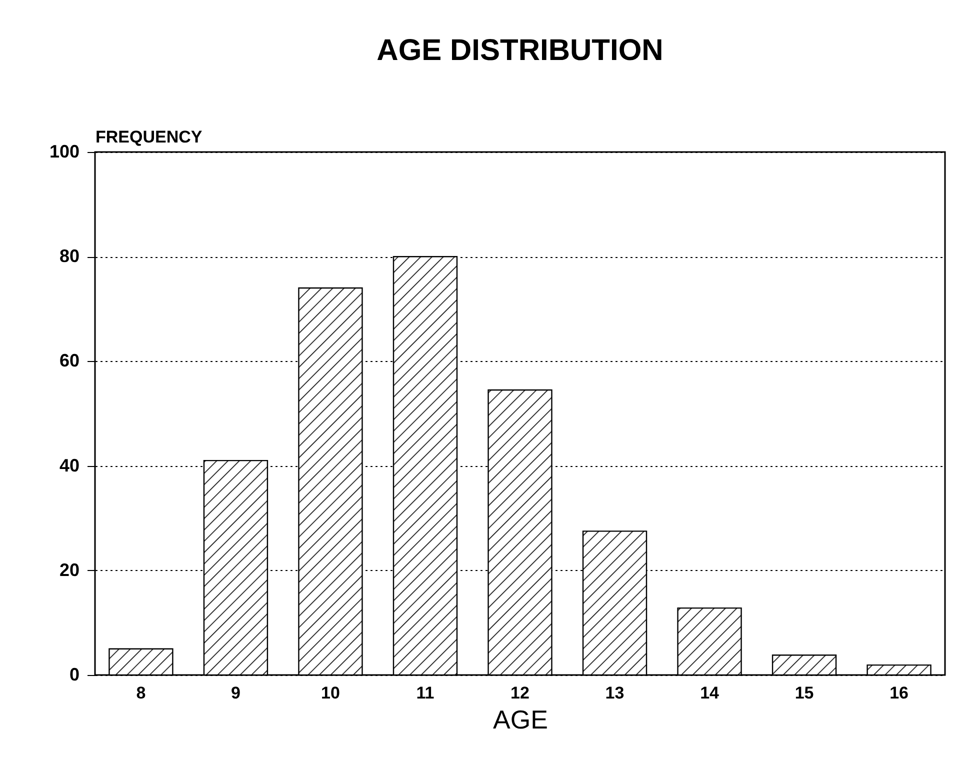 The height and width of the screenshot is (770, 967). What do you see at coordinates (614, 693) in the screenshot?
I see `x-tick-label: 13` at bounding box center [614, 693].